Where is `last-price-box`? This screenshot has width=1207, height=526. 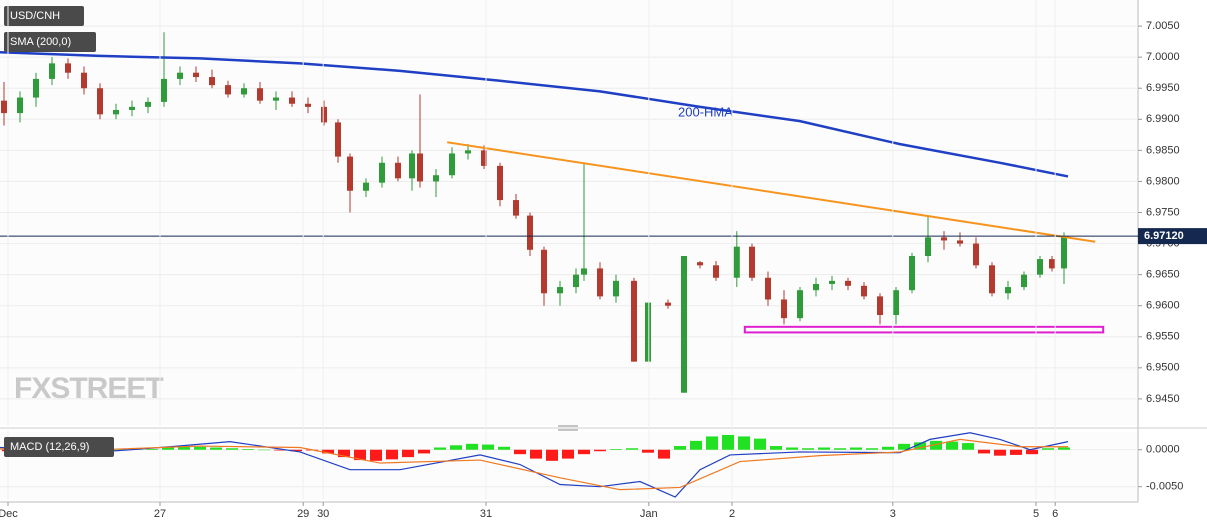 last-price-box is located at coordinates (1172, 236).